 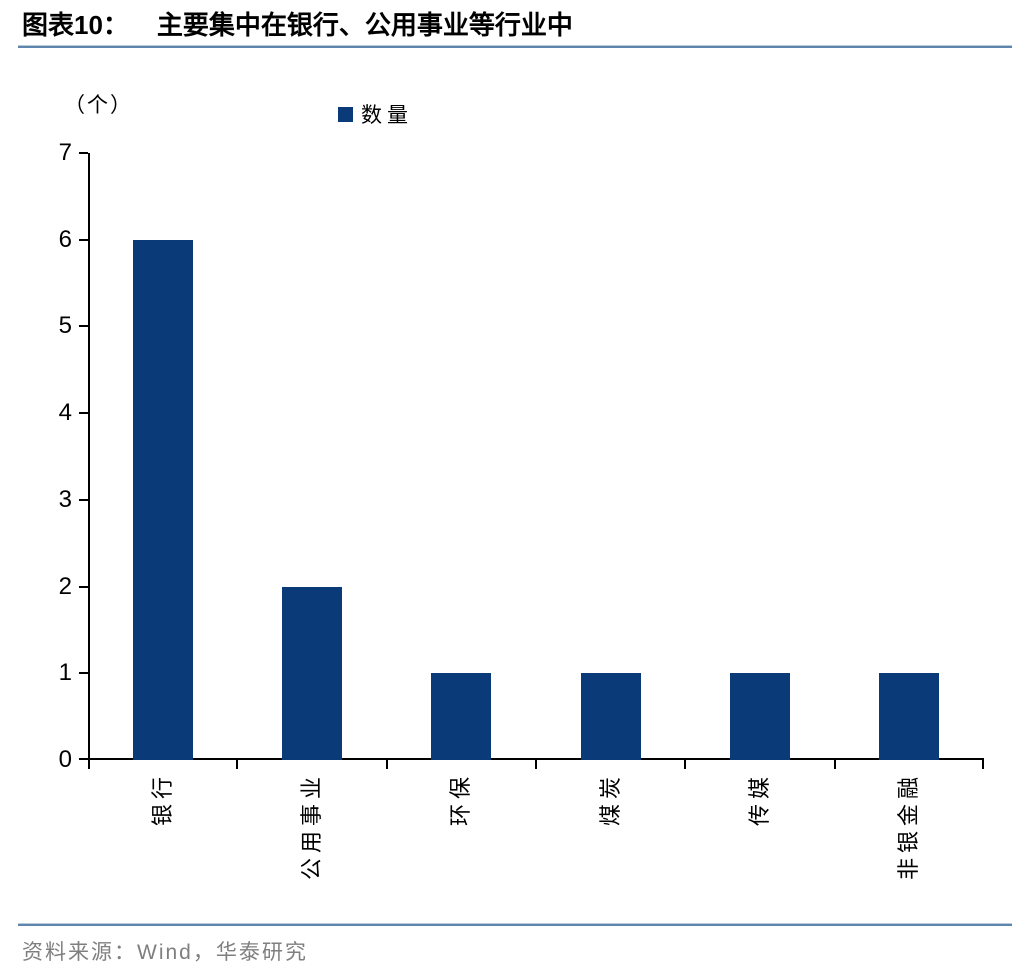 What do you see at coordinates (515, 46) in the screenshot?
I see `title-divider` at bounding box center [515, 46].